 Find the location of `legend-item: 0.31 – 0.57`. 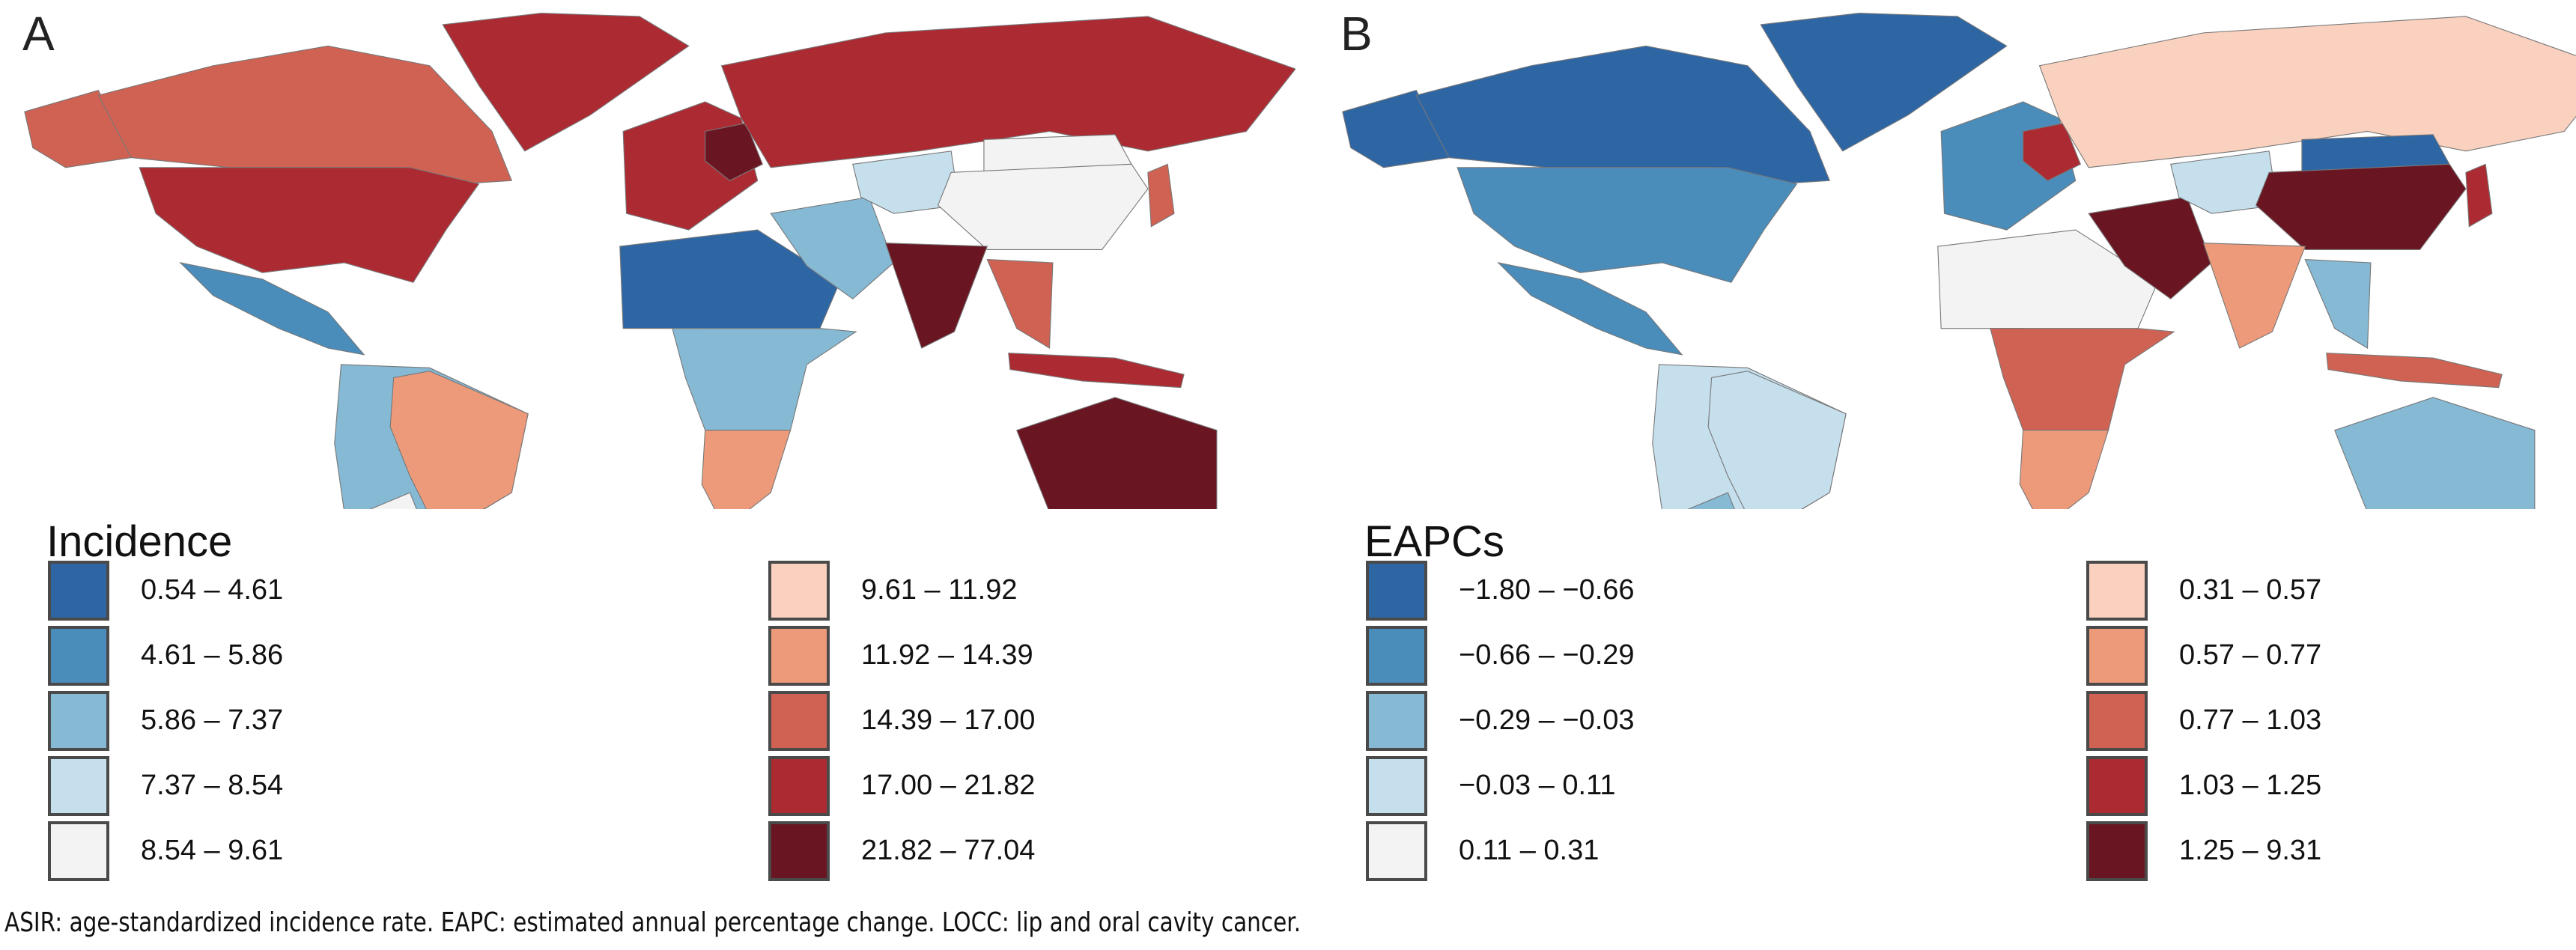

legend-item: 0.31 – 0.57 is located at coordinates (2203, 590).